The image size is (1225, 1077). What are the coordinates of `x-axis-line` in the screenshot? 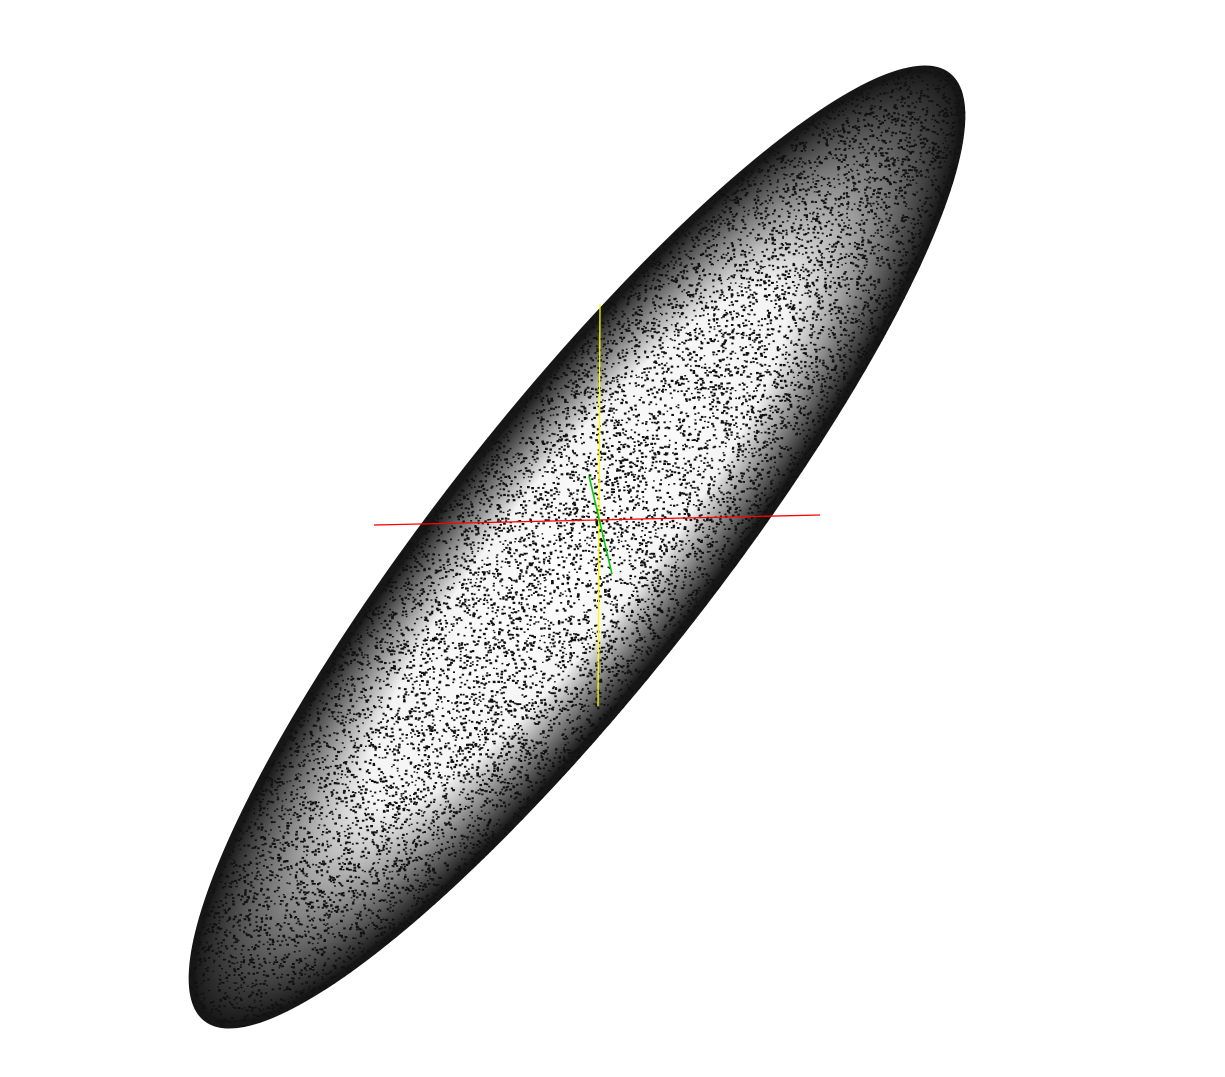 It's located at (597, 520).